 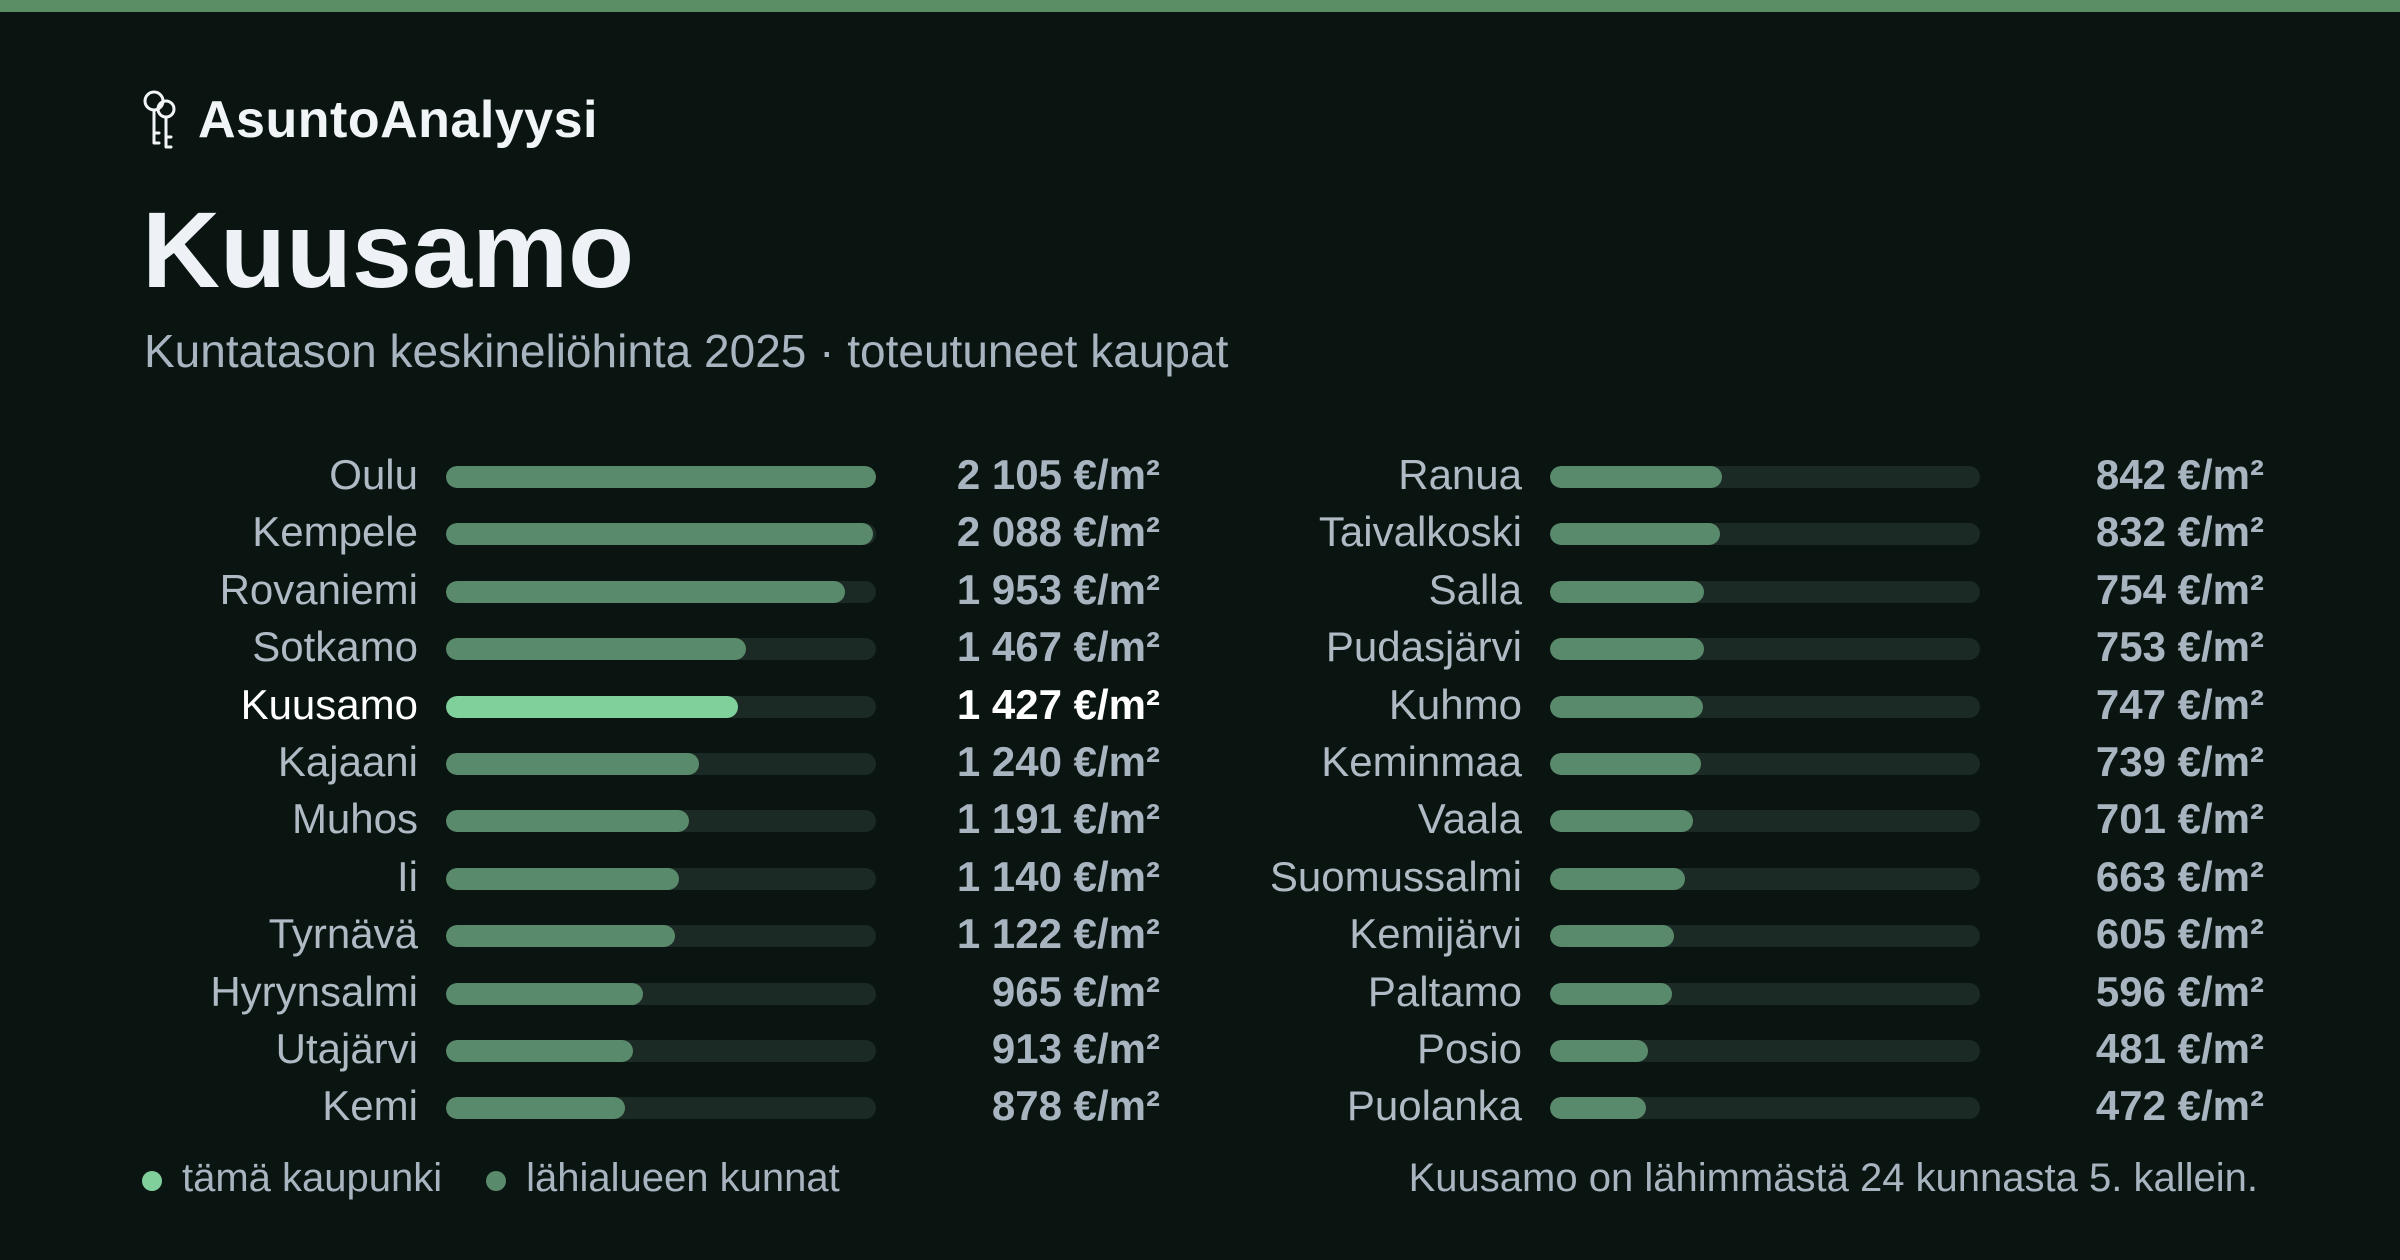 I want to click on bar-row: Taivalkoski 832 €/m², so click(x=1754, y=531).